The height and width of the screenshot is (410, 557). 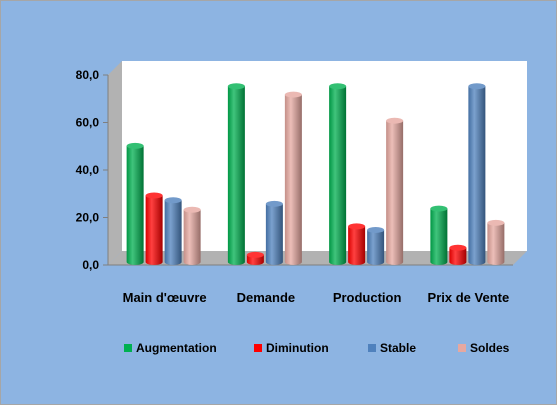 What do you see at coordinates (88, 123) in the screenshot?
I see `y-tick-label: 60,0` at bounding box center [88, 123].